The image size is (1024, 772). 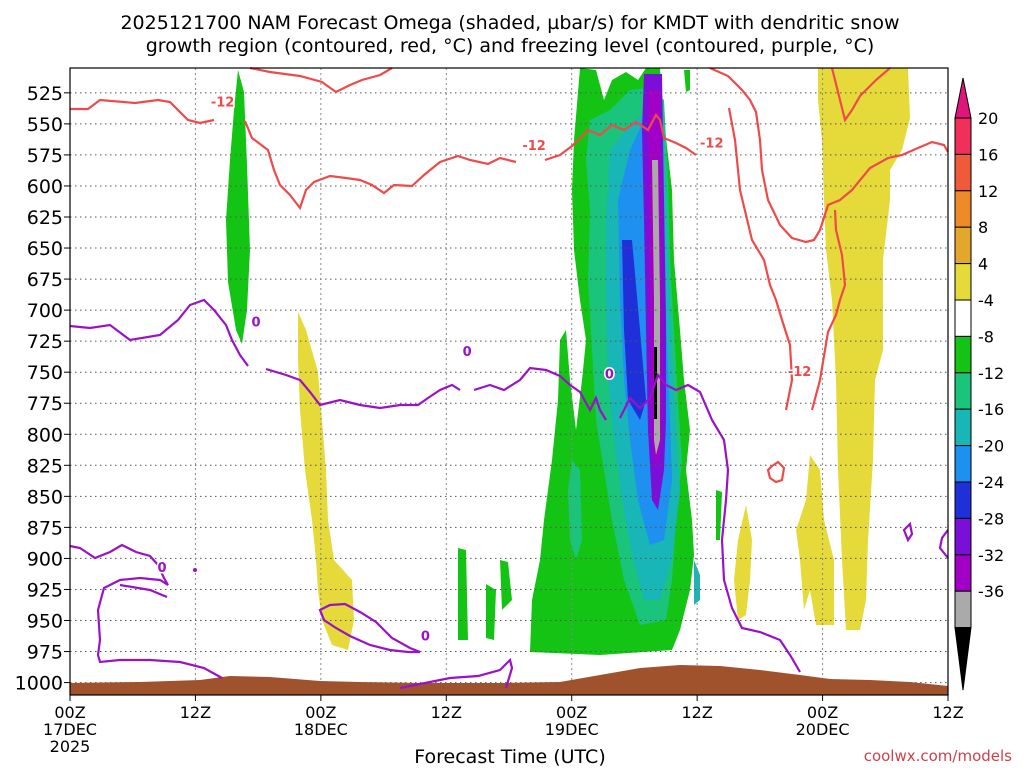 I want to click on x-tick-label: 20DEC, so click(x=823, y=729).